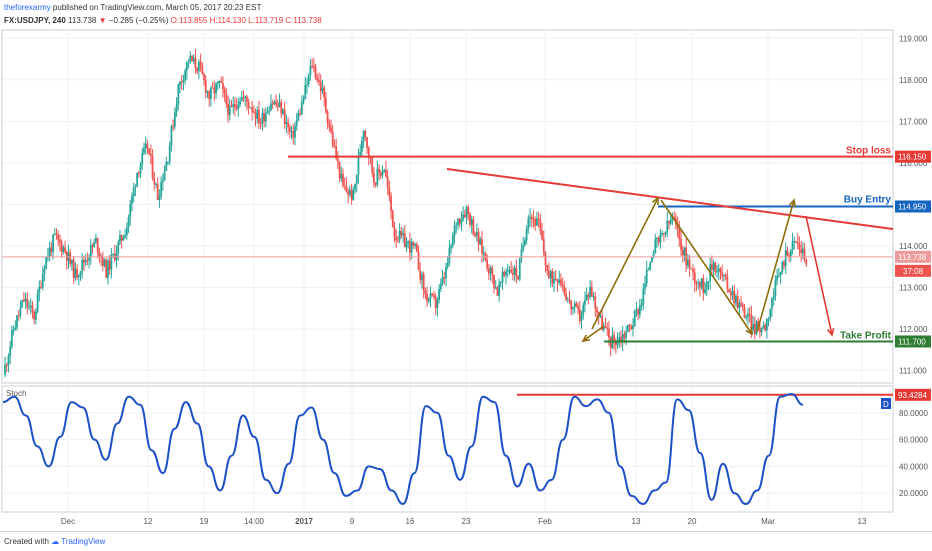 This screenshot has height=551, width=932. I want to click on arrow-target-down-head, so click(831, 332).